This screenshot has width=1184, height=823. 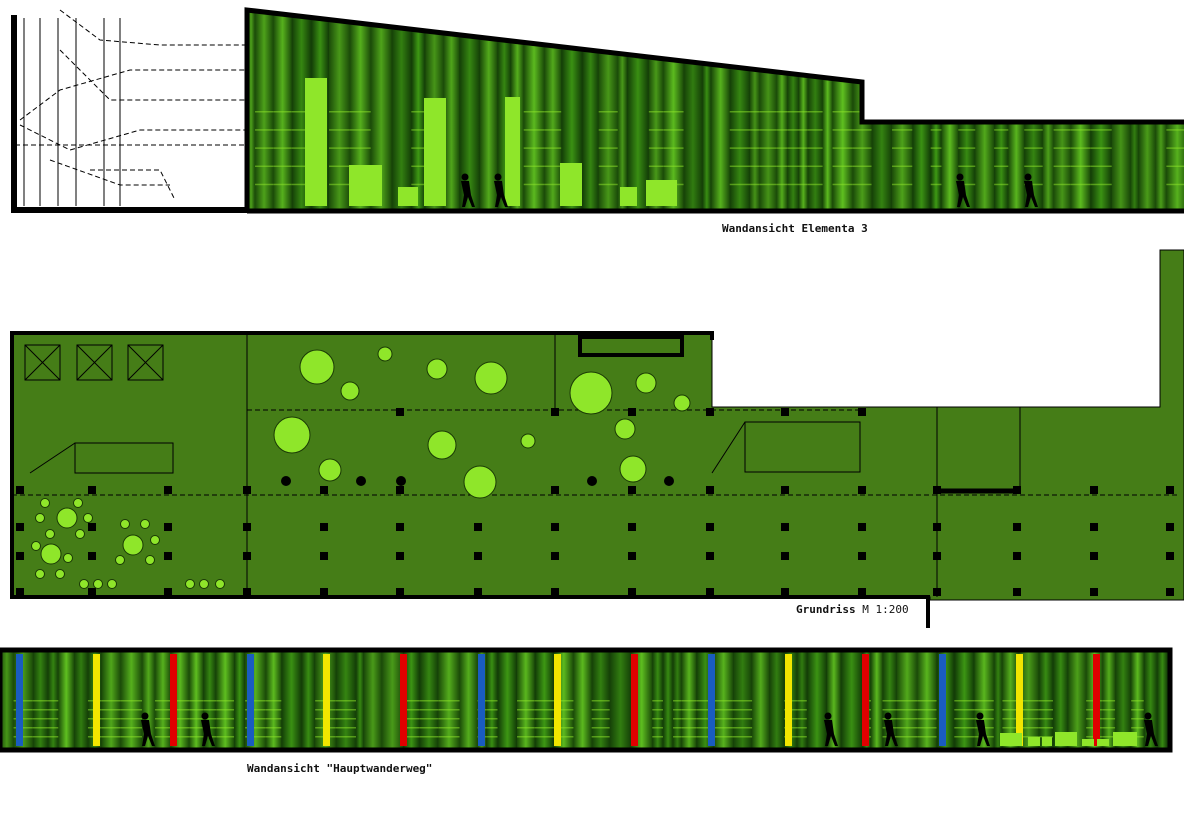 I want to click on object, so click(x=1047, y=741).